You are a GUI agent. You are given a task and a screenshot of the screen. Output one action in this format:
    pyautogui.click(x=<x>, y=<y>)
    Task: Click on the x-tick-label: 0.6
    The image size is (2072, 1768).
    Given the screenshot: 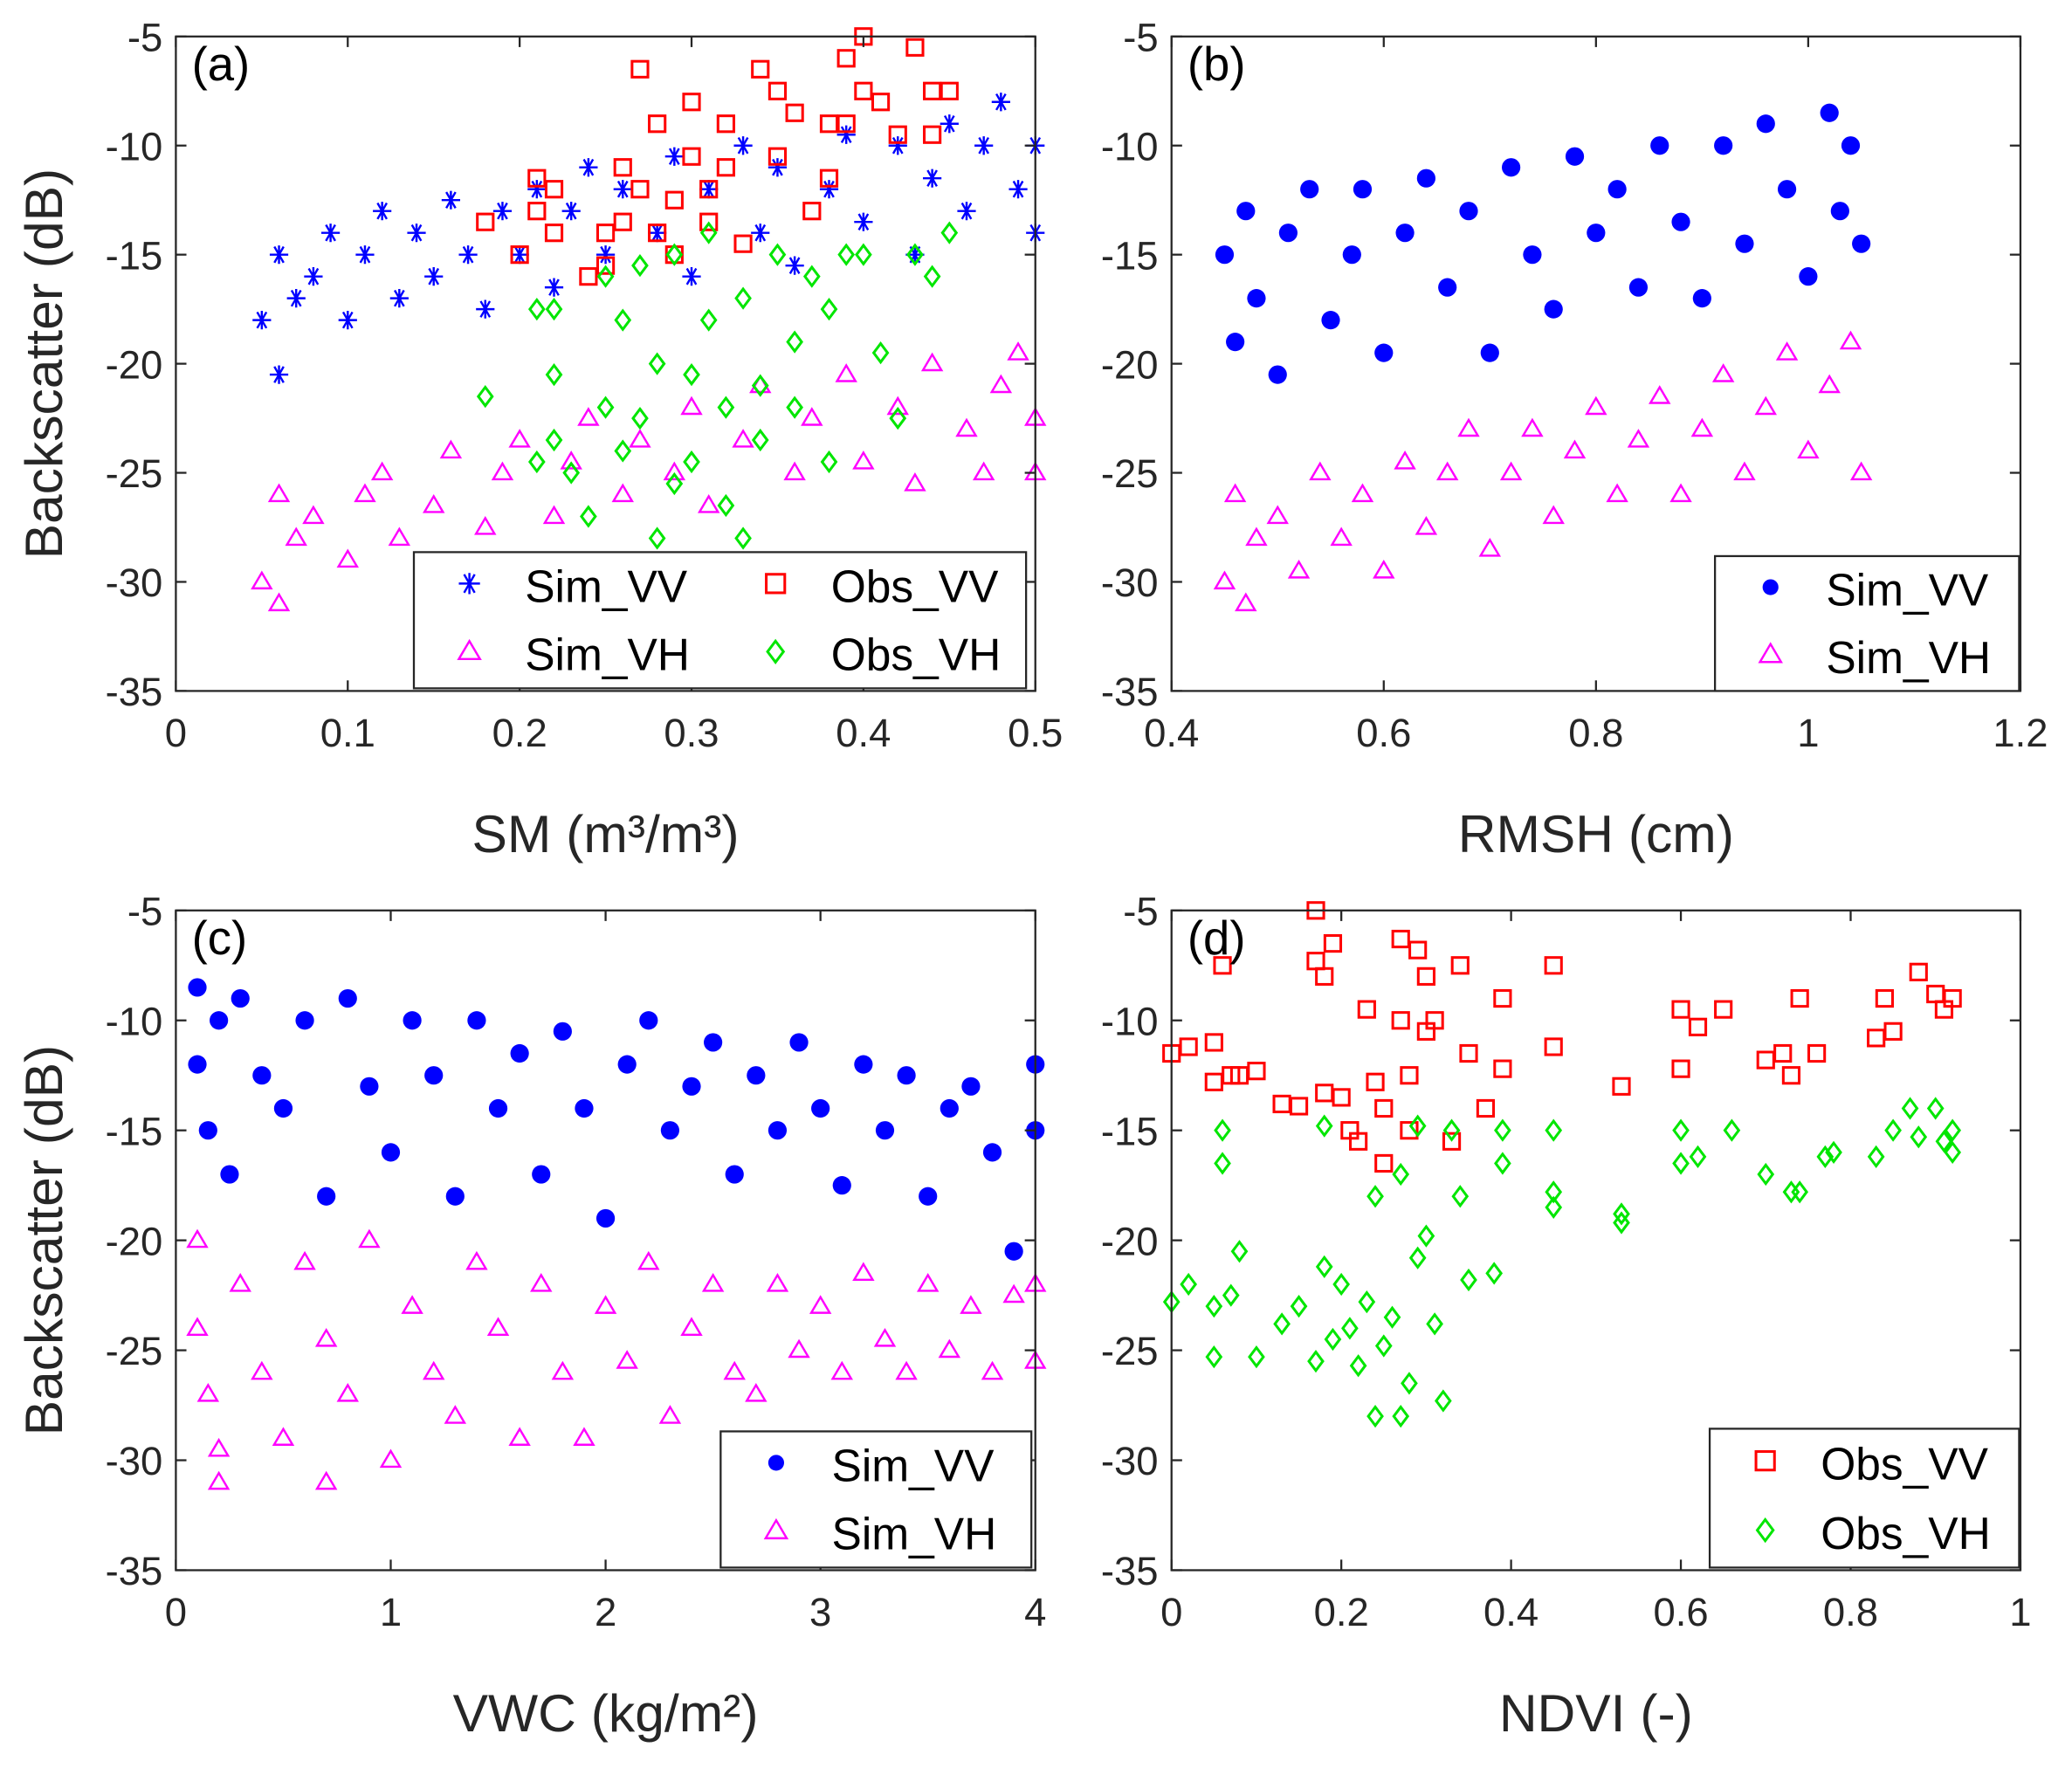 What is the action you would take?
    pyautogui.click(x=1383, y=733)
    